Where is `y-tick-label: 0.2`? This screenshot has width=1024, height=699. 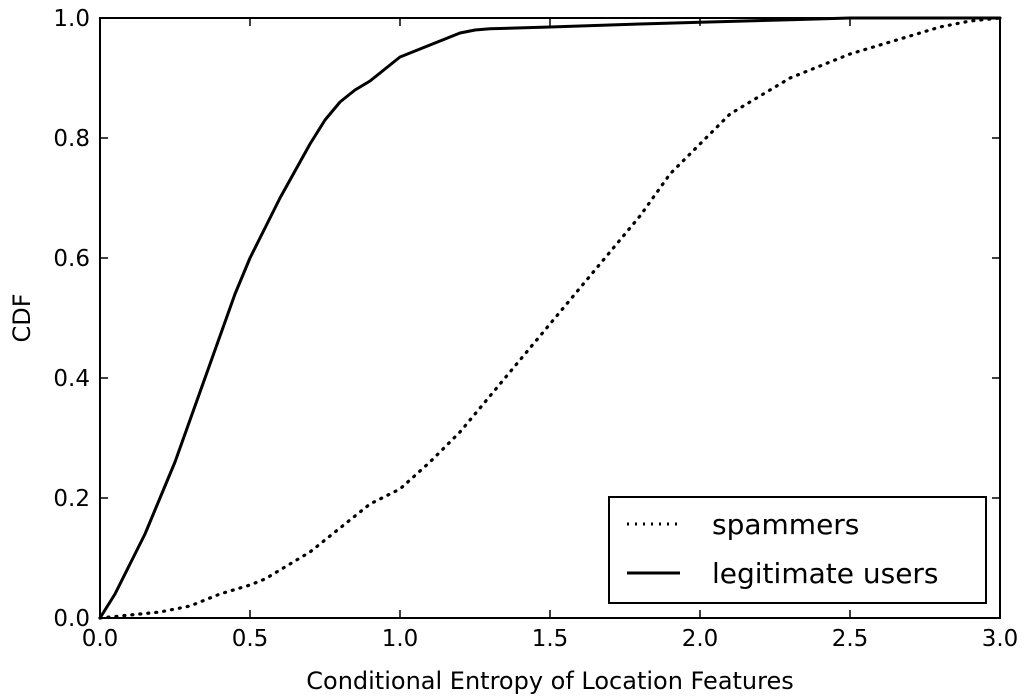
y-tick-label: 0.2 is located at coordinates (71, 499).